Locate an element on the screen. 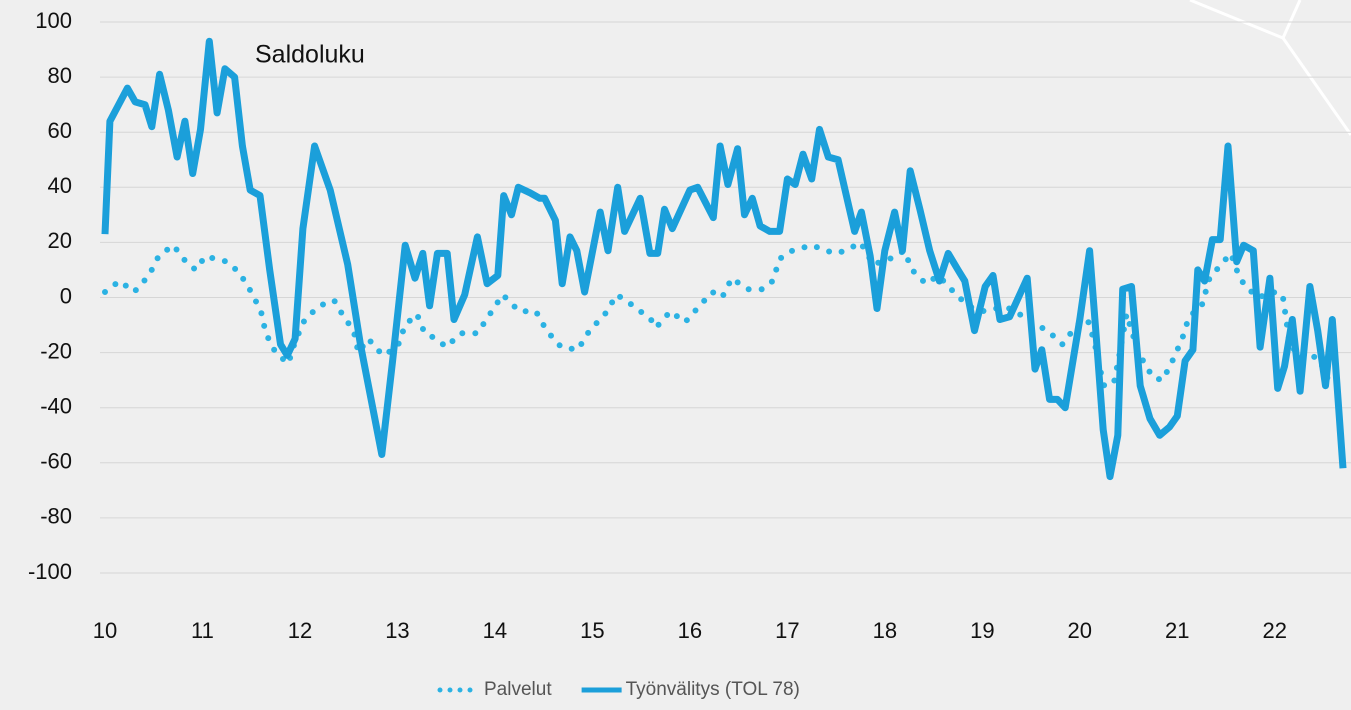  x-tick-label: 16 is located at coordinates (690, 630).